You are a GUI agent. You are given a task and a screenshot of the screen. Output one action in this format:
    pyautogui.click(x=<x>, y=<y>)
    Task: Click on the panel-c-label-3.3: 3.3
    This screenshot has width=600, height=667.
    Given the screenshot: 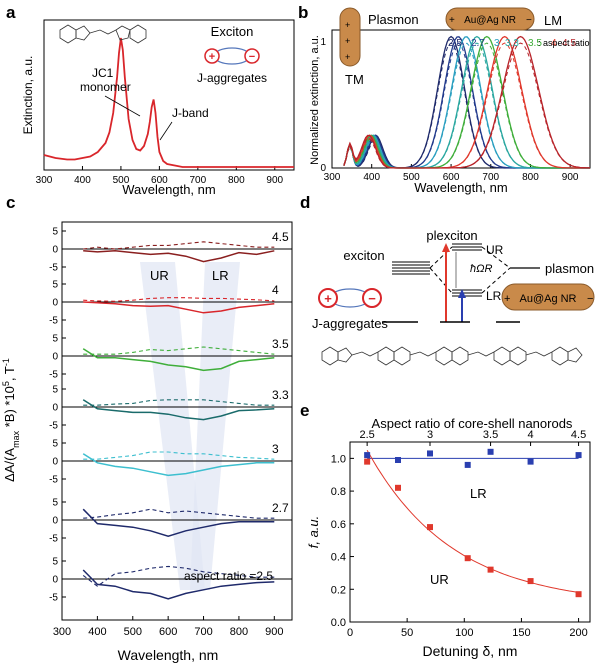 What is the action you would take?
    pyautogui.click(x=280, y=395)
    